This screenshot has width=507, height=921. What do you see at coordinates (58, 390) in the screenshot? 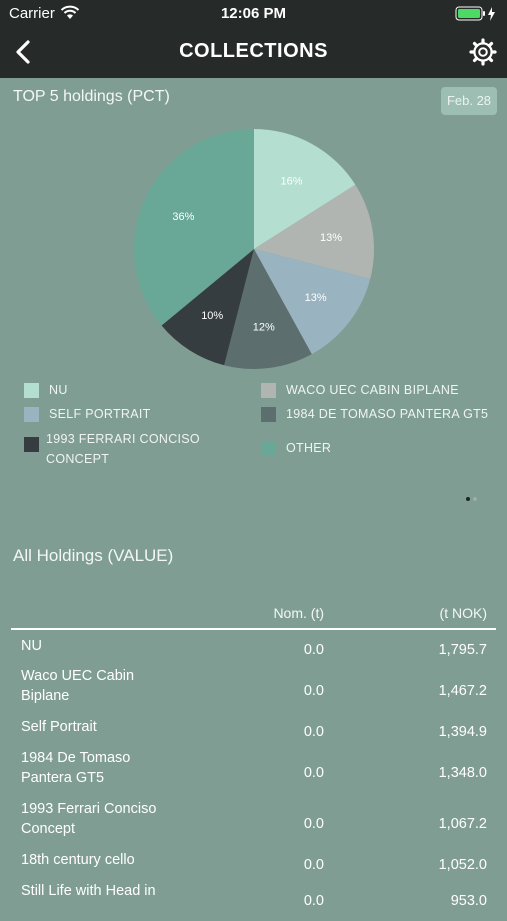
I see `legend-label: NU` at bounding box center [58, 390].